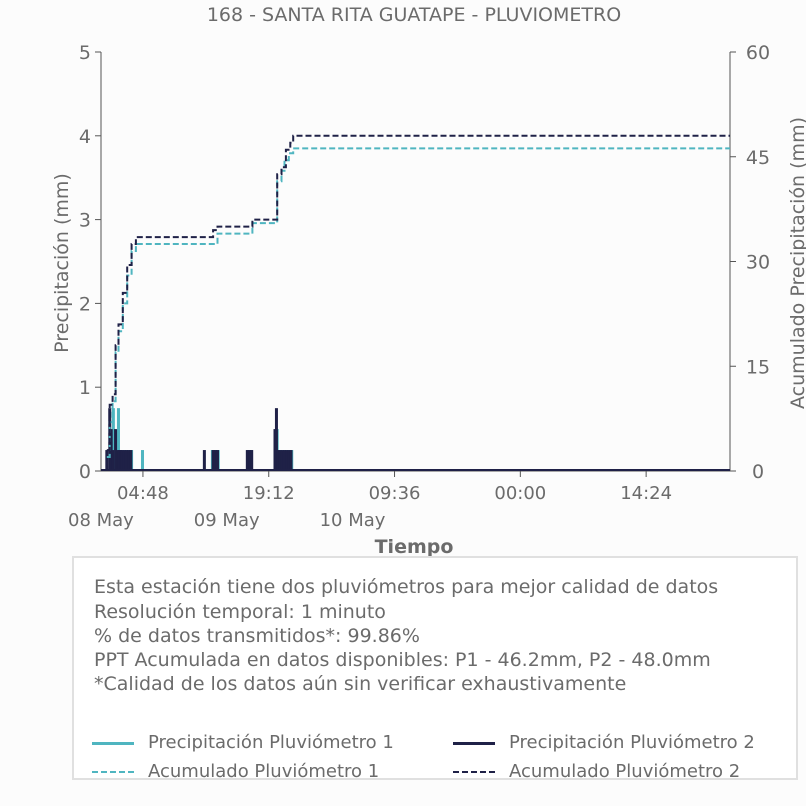 The height and width of the screenshot is (806, 806). What do you see at coordinates (520, 493) in the screenshot?
I see `x-tick-label: 00:00` at bounding box center [520, 493].